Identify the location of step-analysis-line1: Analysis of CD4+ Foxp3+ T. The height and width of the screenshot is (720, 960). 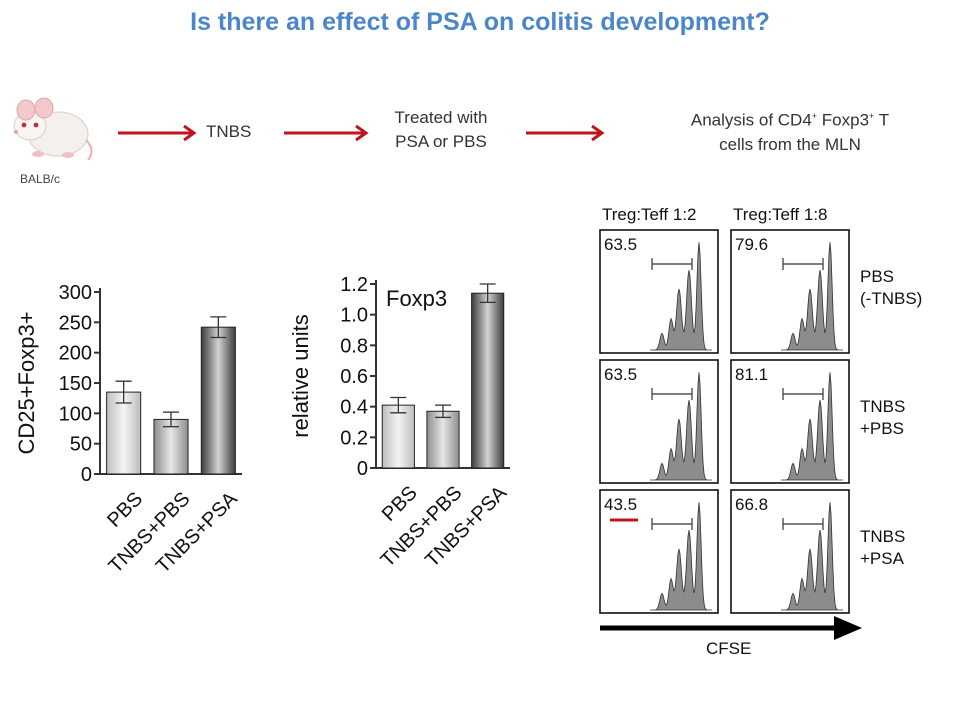
(790, 120).